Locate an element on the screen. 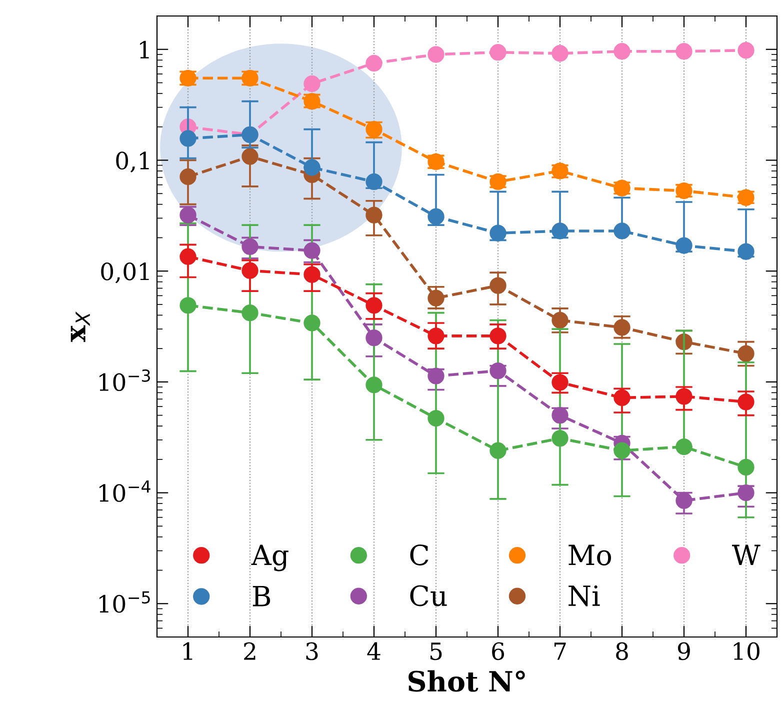 The width and height of the screenshot is (784, 714). y-tick-label: 0,1 is located at coordinates (132, 162).